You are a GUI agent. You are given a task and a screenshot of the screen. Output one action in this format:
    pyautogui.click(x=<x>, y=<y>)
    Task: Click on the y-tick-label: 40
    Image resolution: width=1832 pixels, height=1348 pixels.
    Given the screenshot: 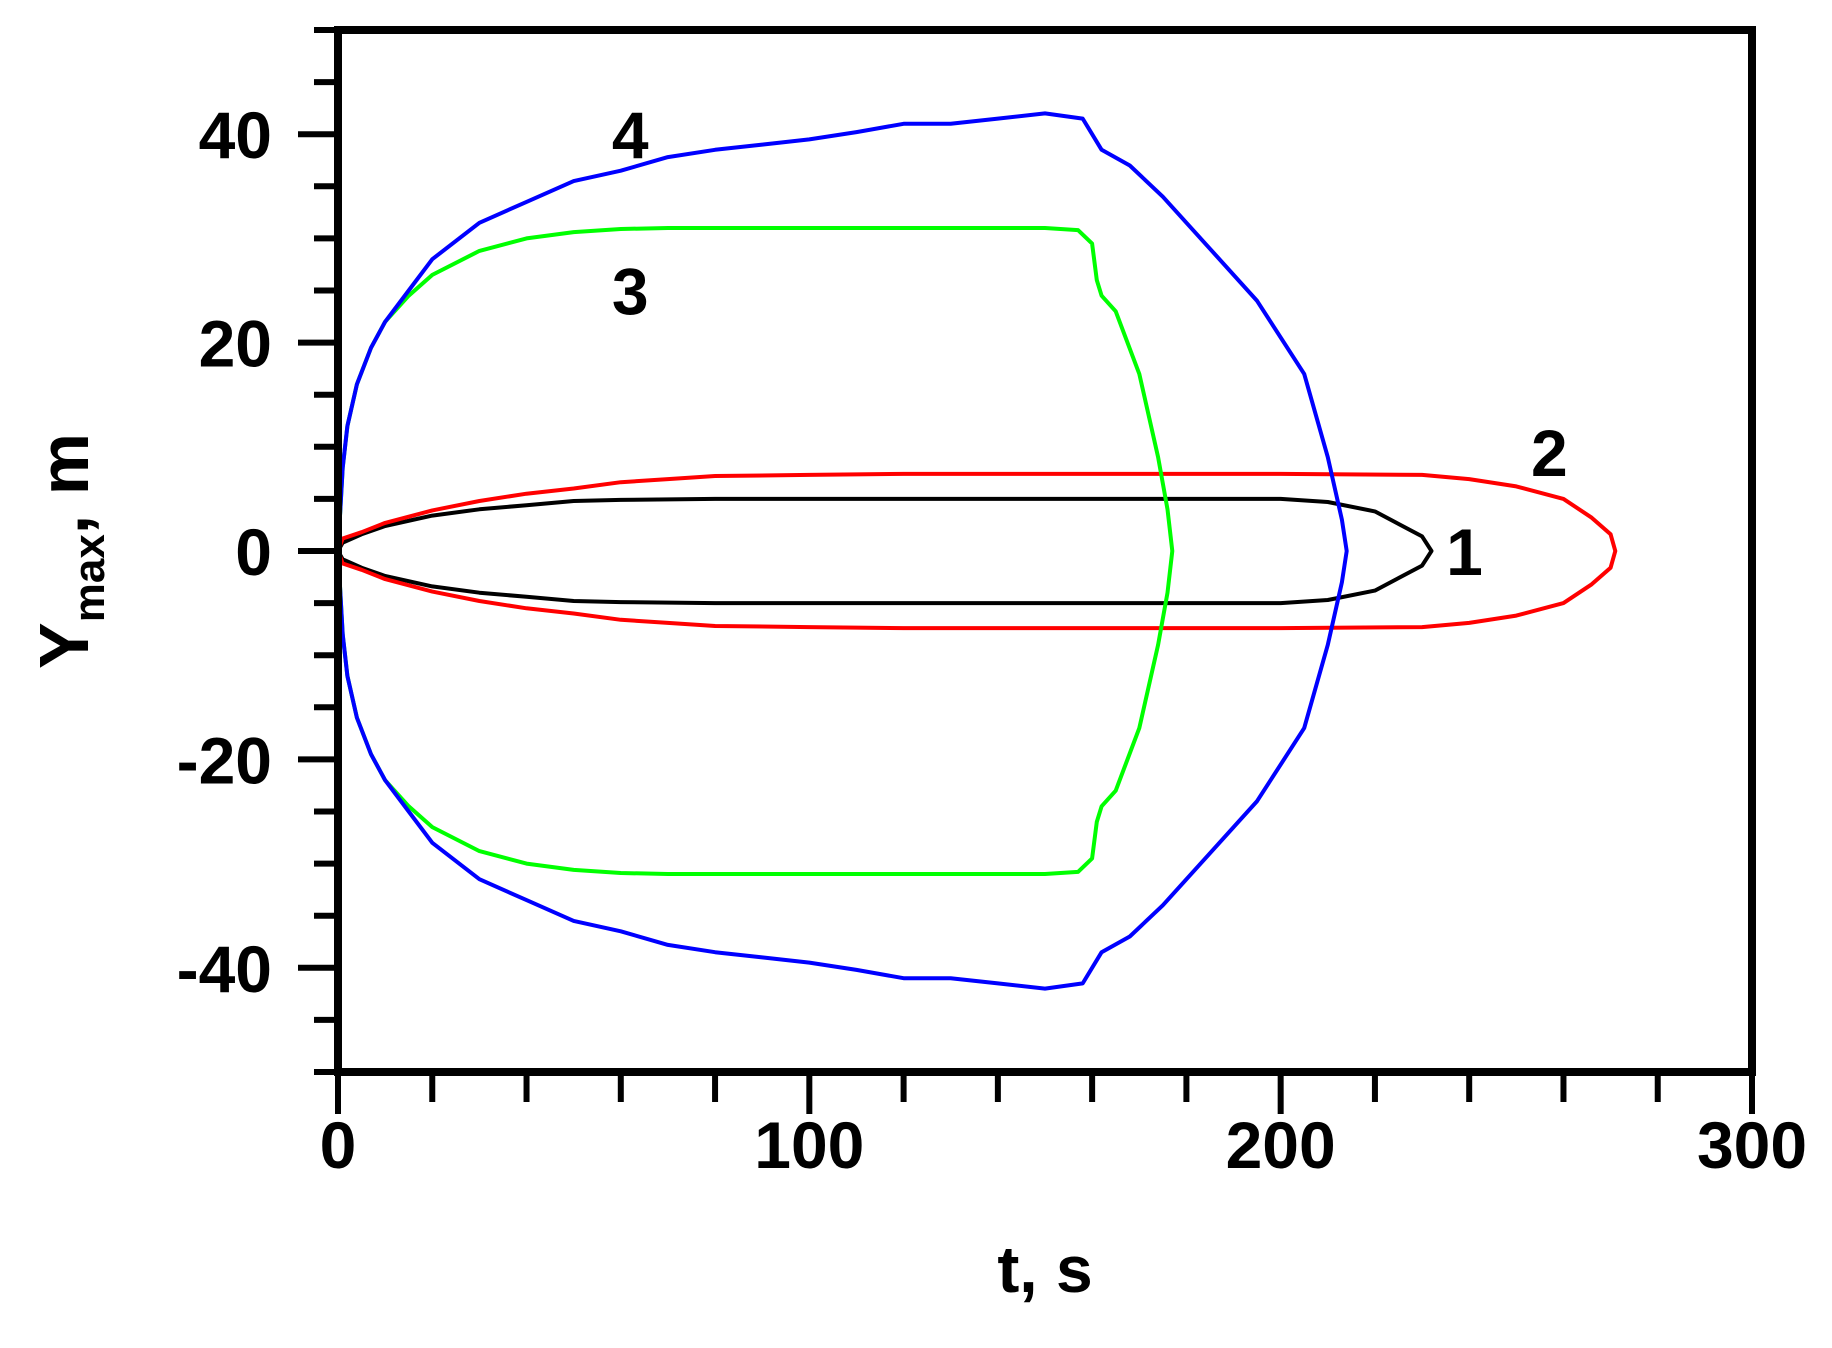 What is the action you would take?
    pyautogui.click(x=235, y=135)
    